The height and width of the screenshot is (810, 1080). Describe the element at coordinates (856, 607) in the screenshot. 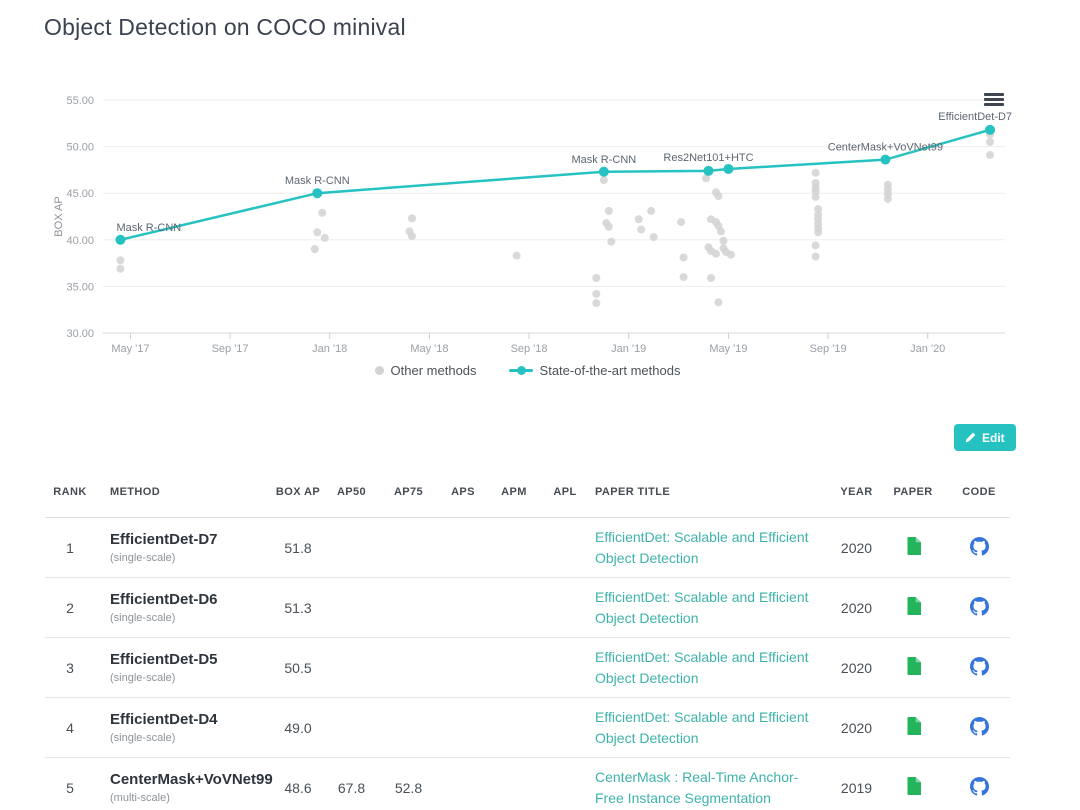

I see `year-cell: 2020` at that location.